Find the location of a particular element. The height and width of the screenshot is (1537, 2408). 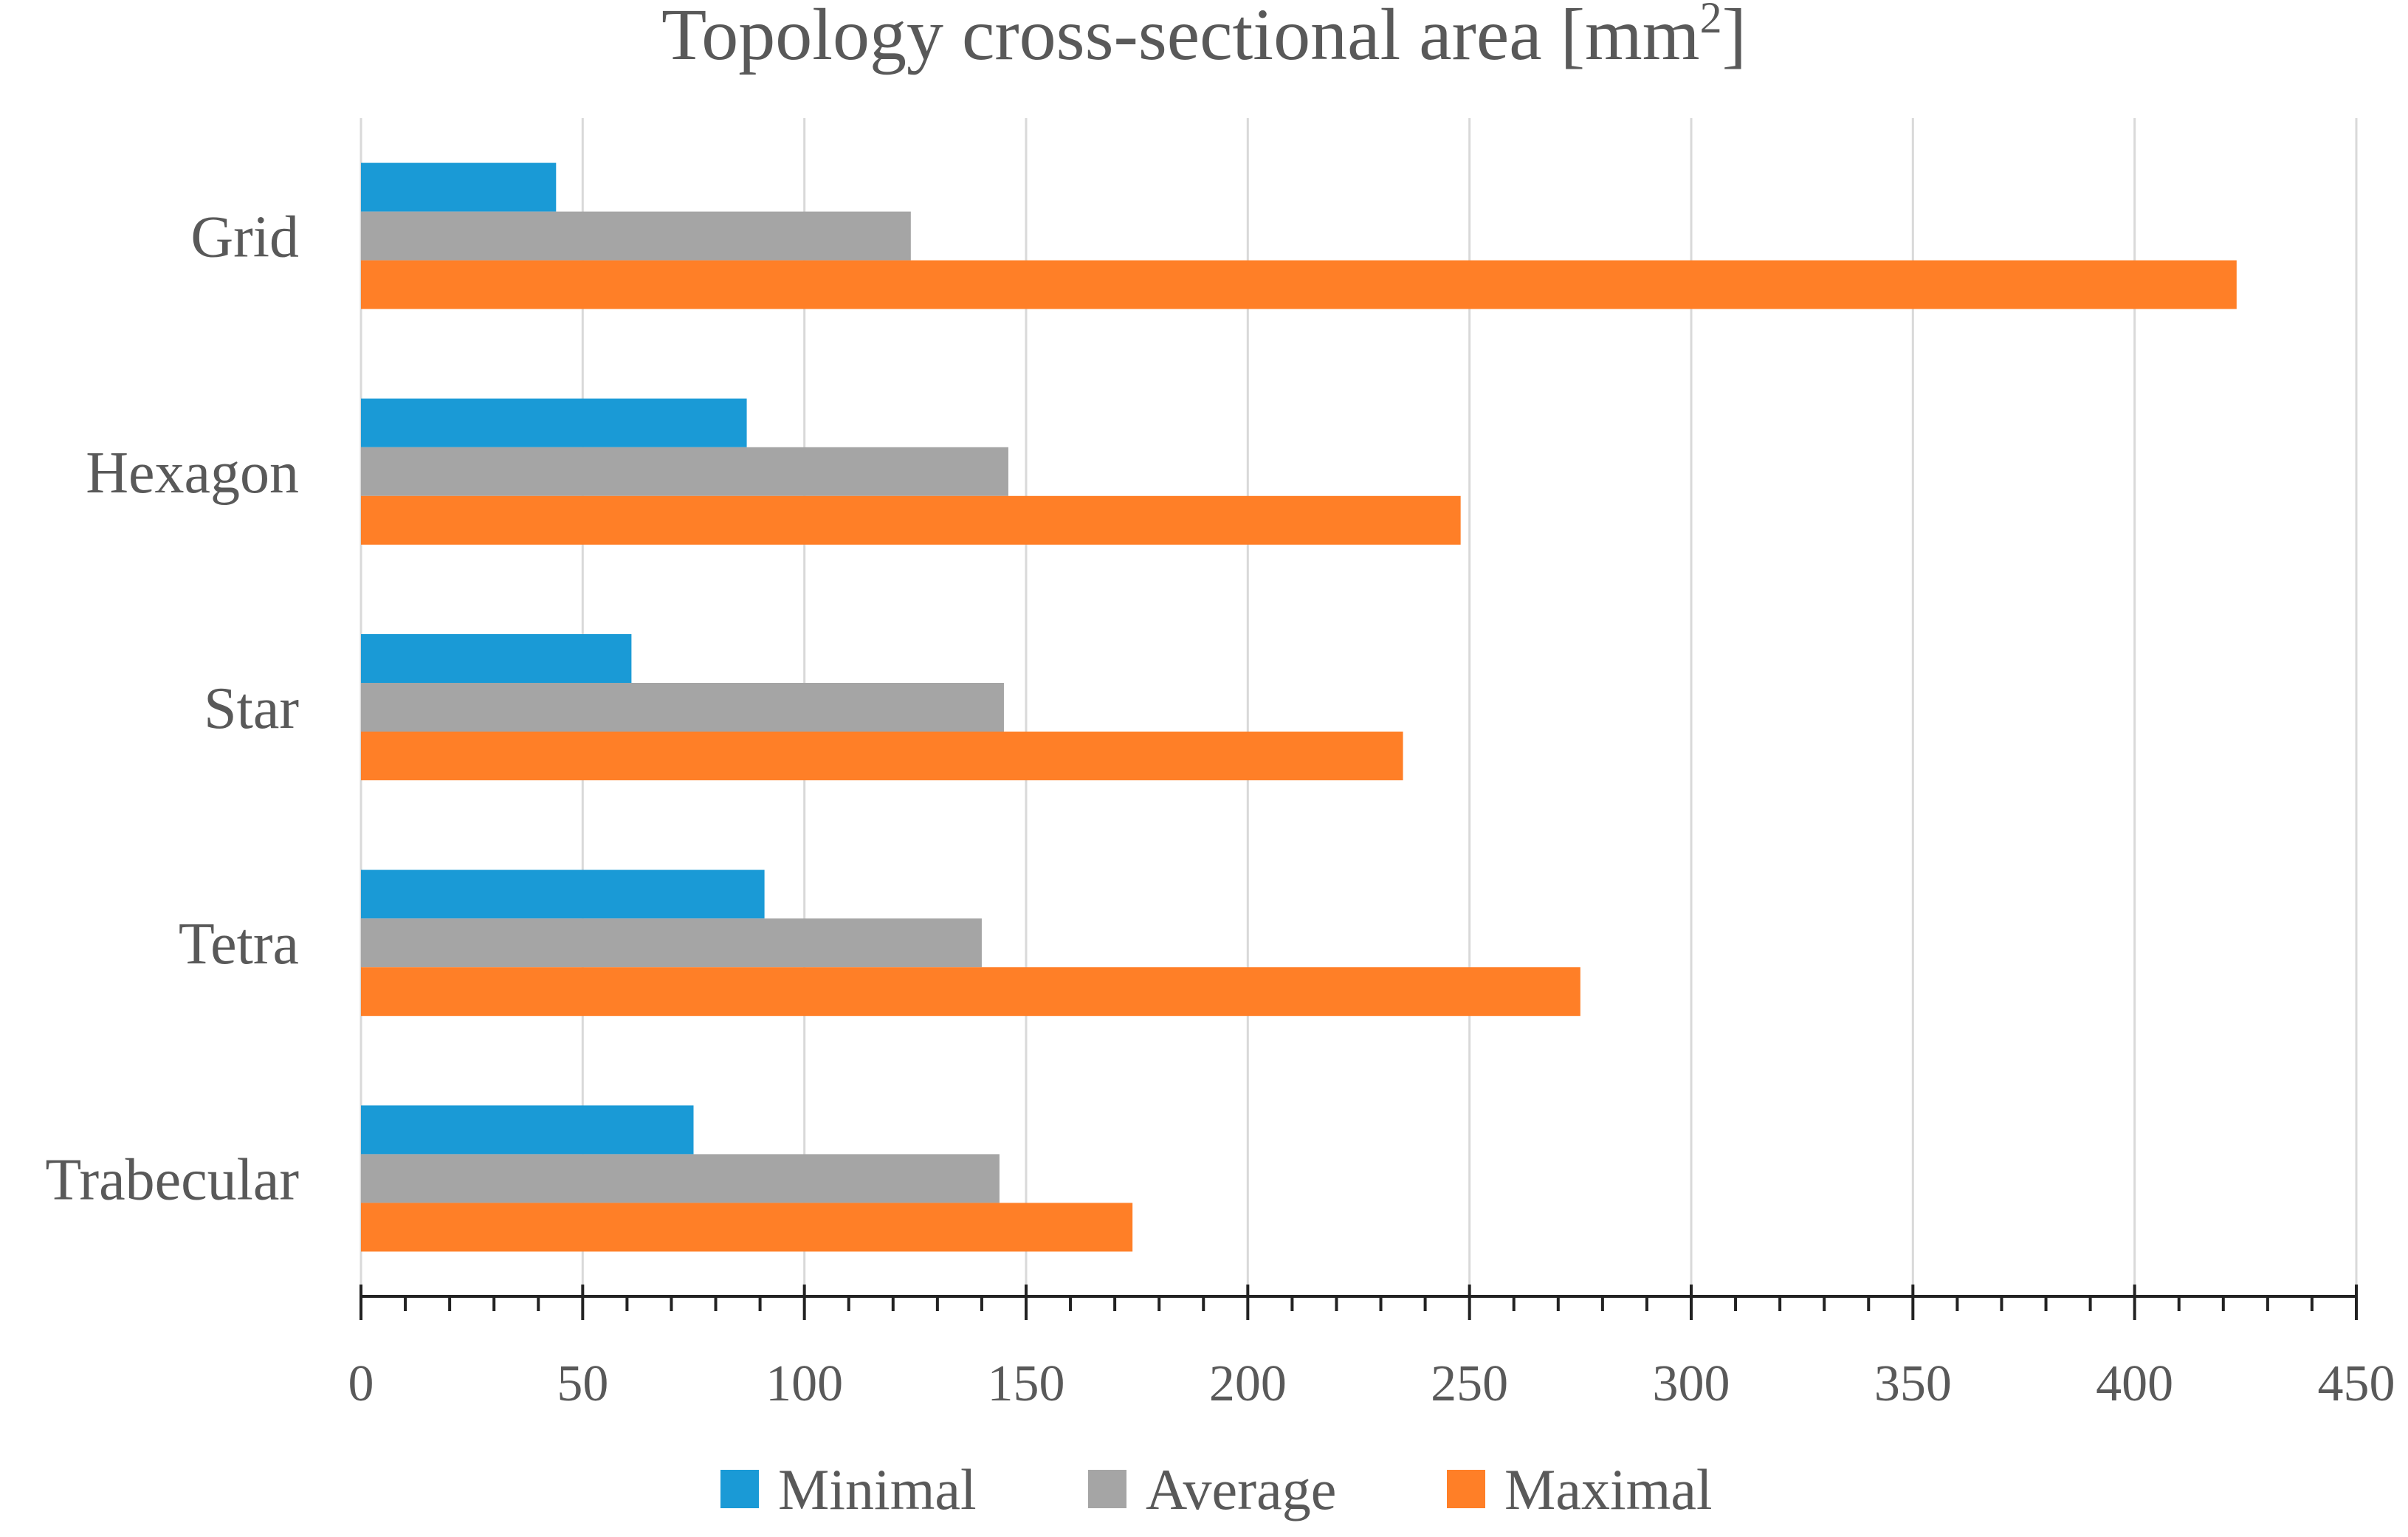

legend-swatch-maximal is located at coordinates (1466, 1489).